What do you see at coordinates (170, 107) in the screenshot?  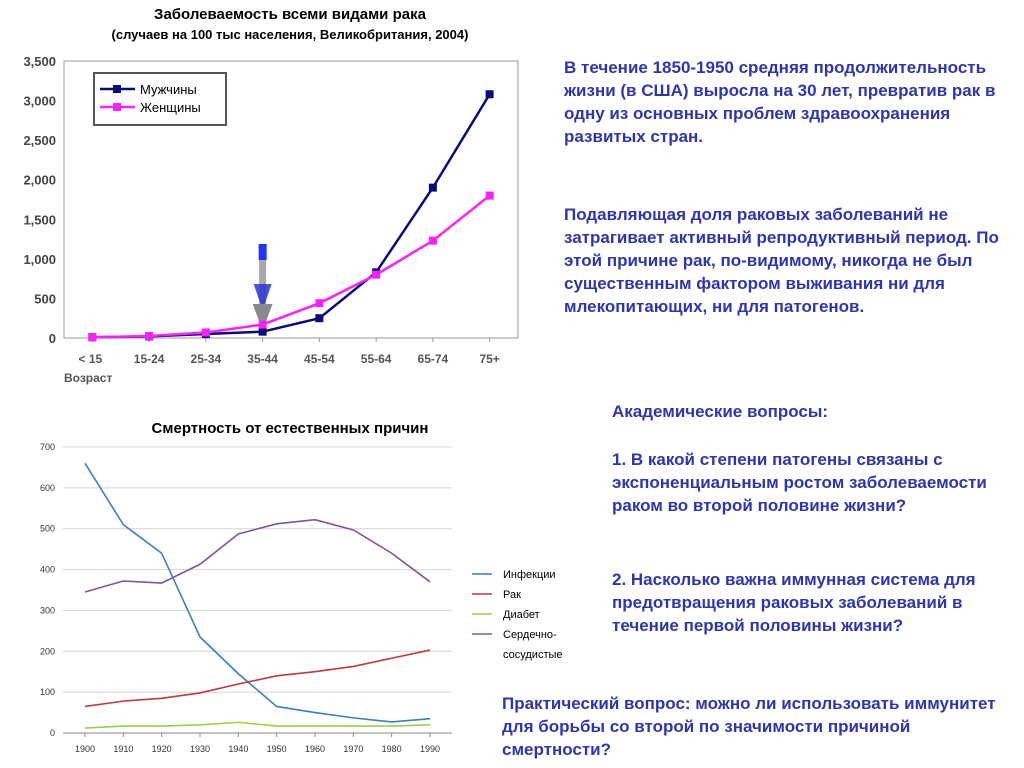 I see `legend-label: Женщины` at bounding box center [170, 107].